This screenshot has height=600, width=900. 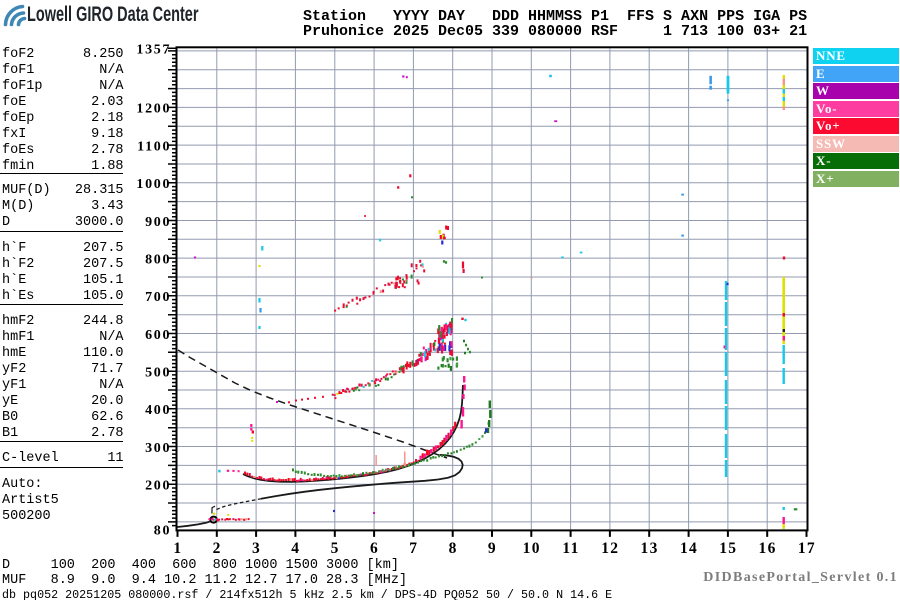 I want to click on svg-text: 200, so click(x=158, y=486).